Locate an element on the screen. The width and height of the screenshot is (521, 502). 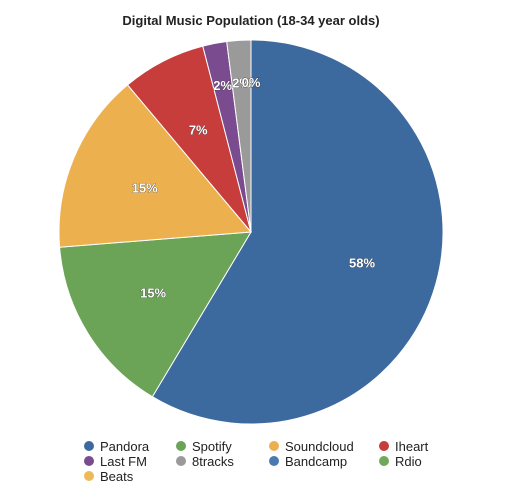
legend-label-beats: Beats is located at coordinates (117, 476).